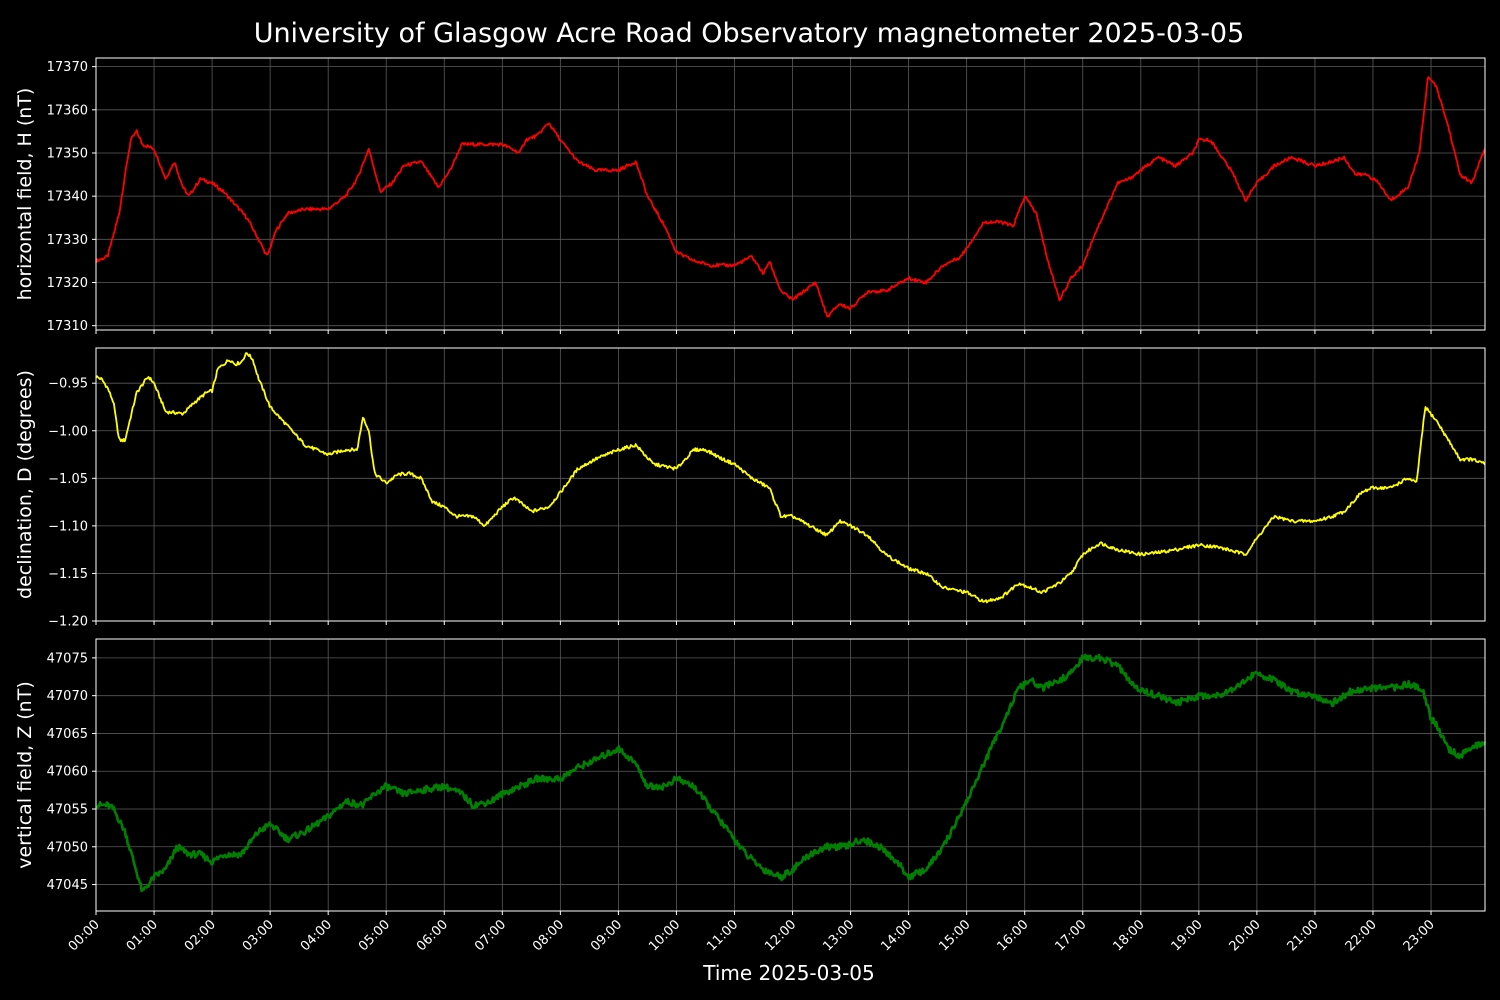 The image size is (1500, 1000). Describe the element at coordinates (68, 526) in the screenshot. I see `y-tick-label: −1.10` at that location.